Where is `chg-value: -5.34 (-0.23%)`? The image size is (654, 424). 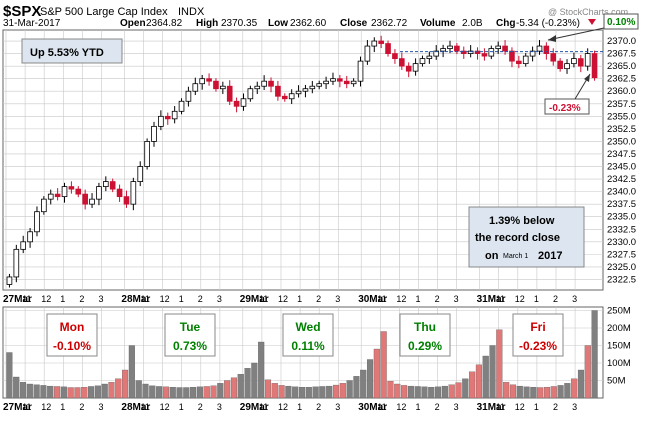
chg-value: -5.34 (-0.23%) is located at coordinates (548, 23).